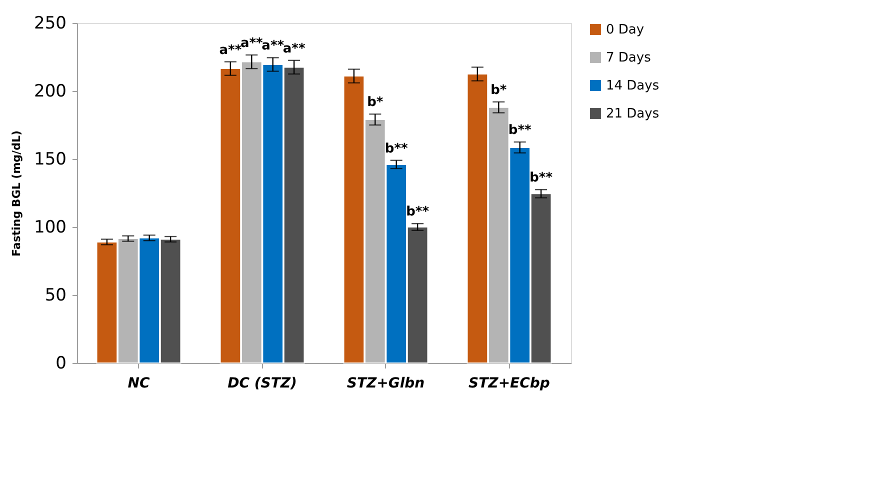 The image size is (880, 479). Describe the element at coordinates (50, 160) in the screenshot. I see `y-tick-label: 150` at that location.